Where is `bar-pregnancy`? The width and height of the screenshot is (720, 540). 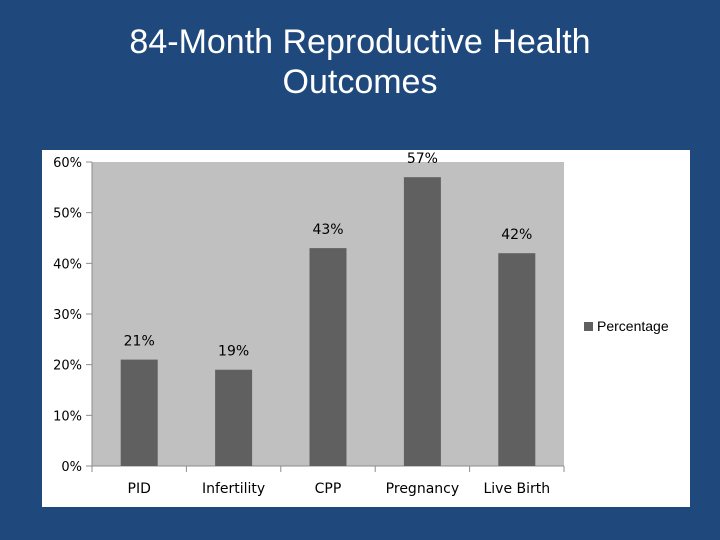 bar-pregnancy is located at coordinates (422, 321).